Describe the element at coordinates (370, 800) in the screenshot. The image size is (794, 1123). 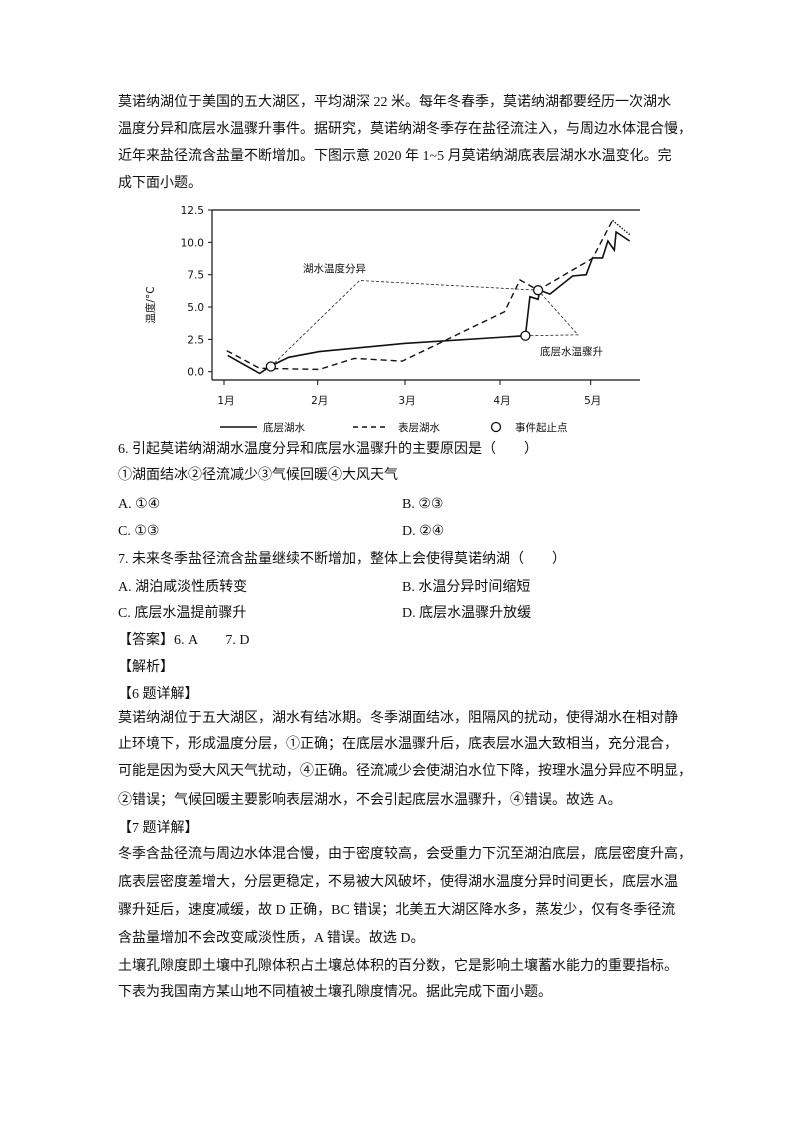
I see `q6-detail-line: ②错误；气候回暖主要影响表层湖水，不会引起底层水温骤升，④错误。故选 A。` at that location.